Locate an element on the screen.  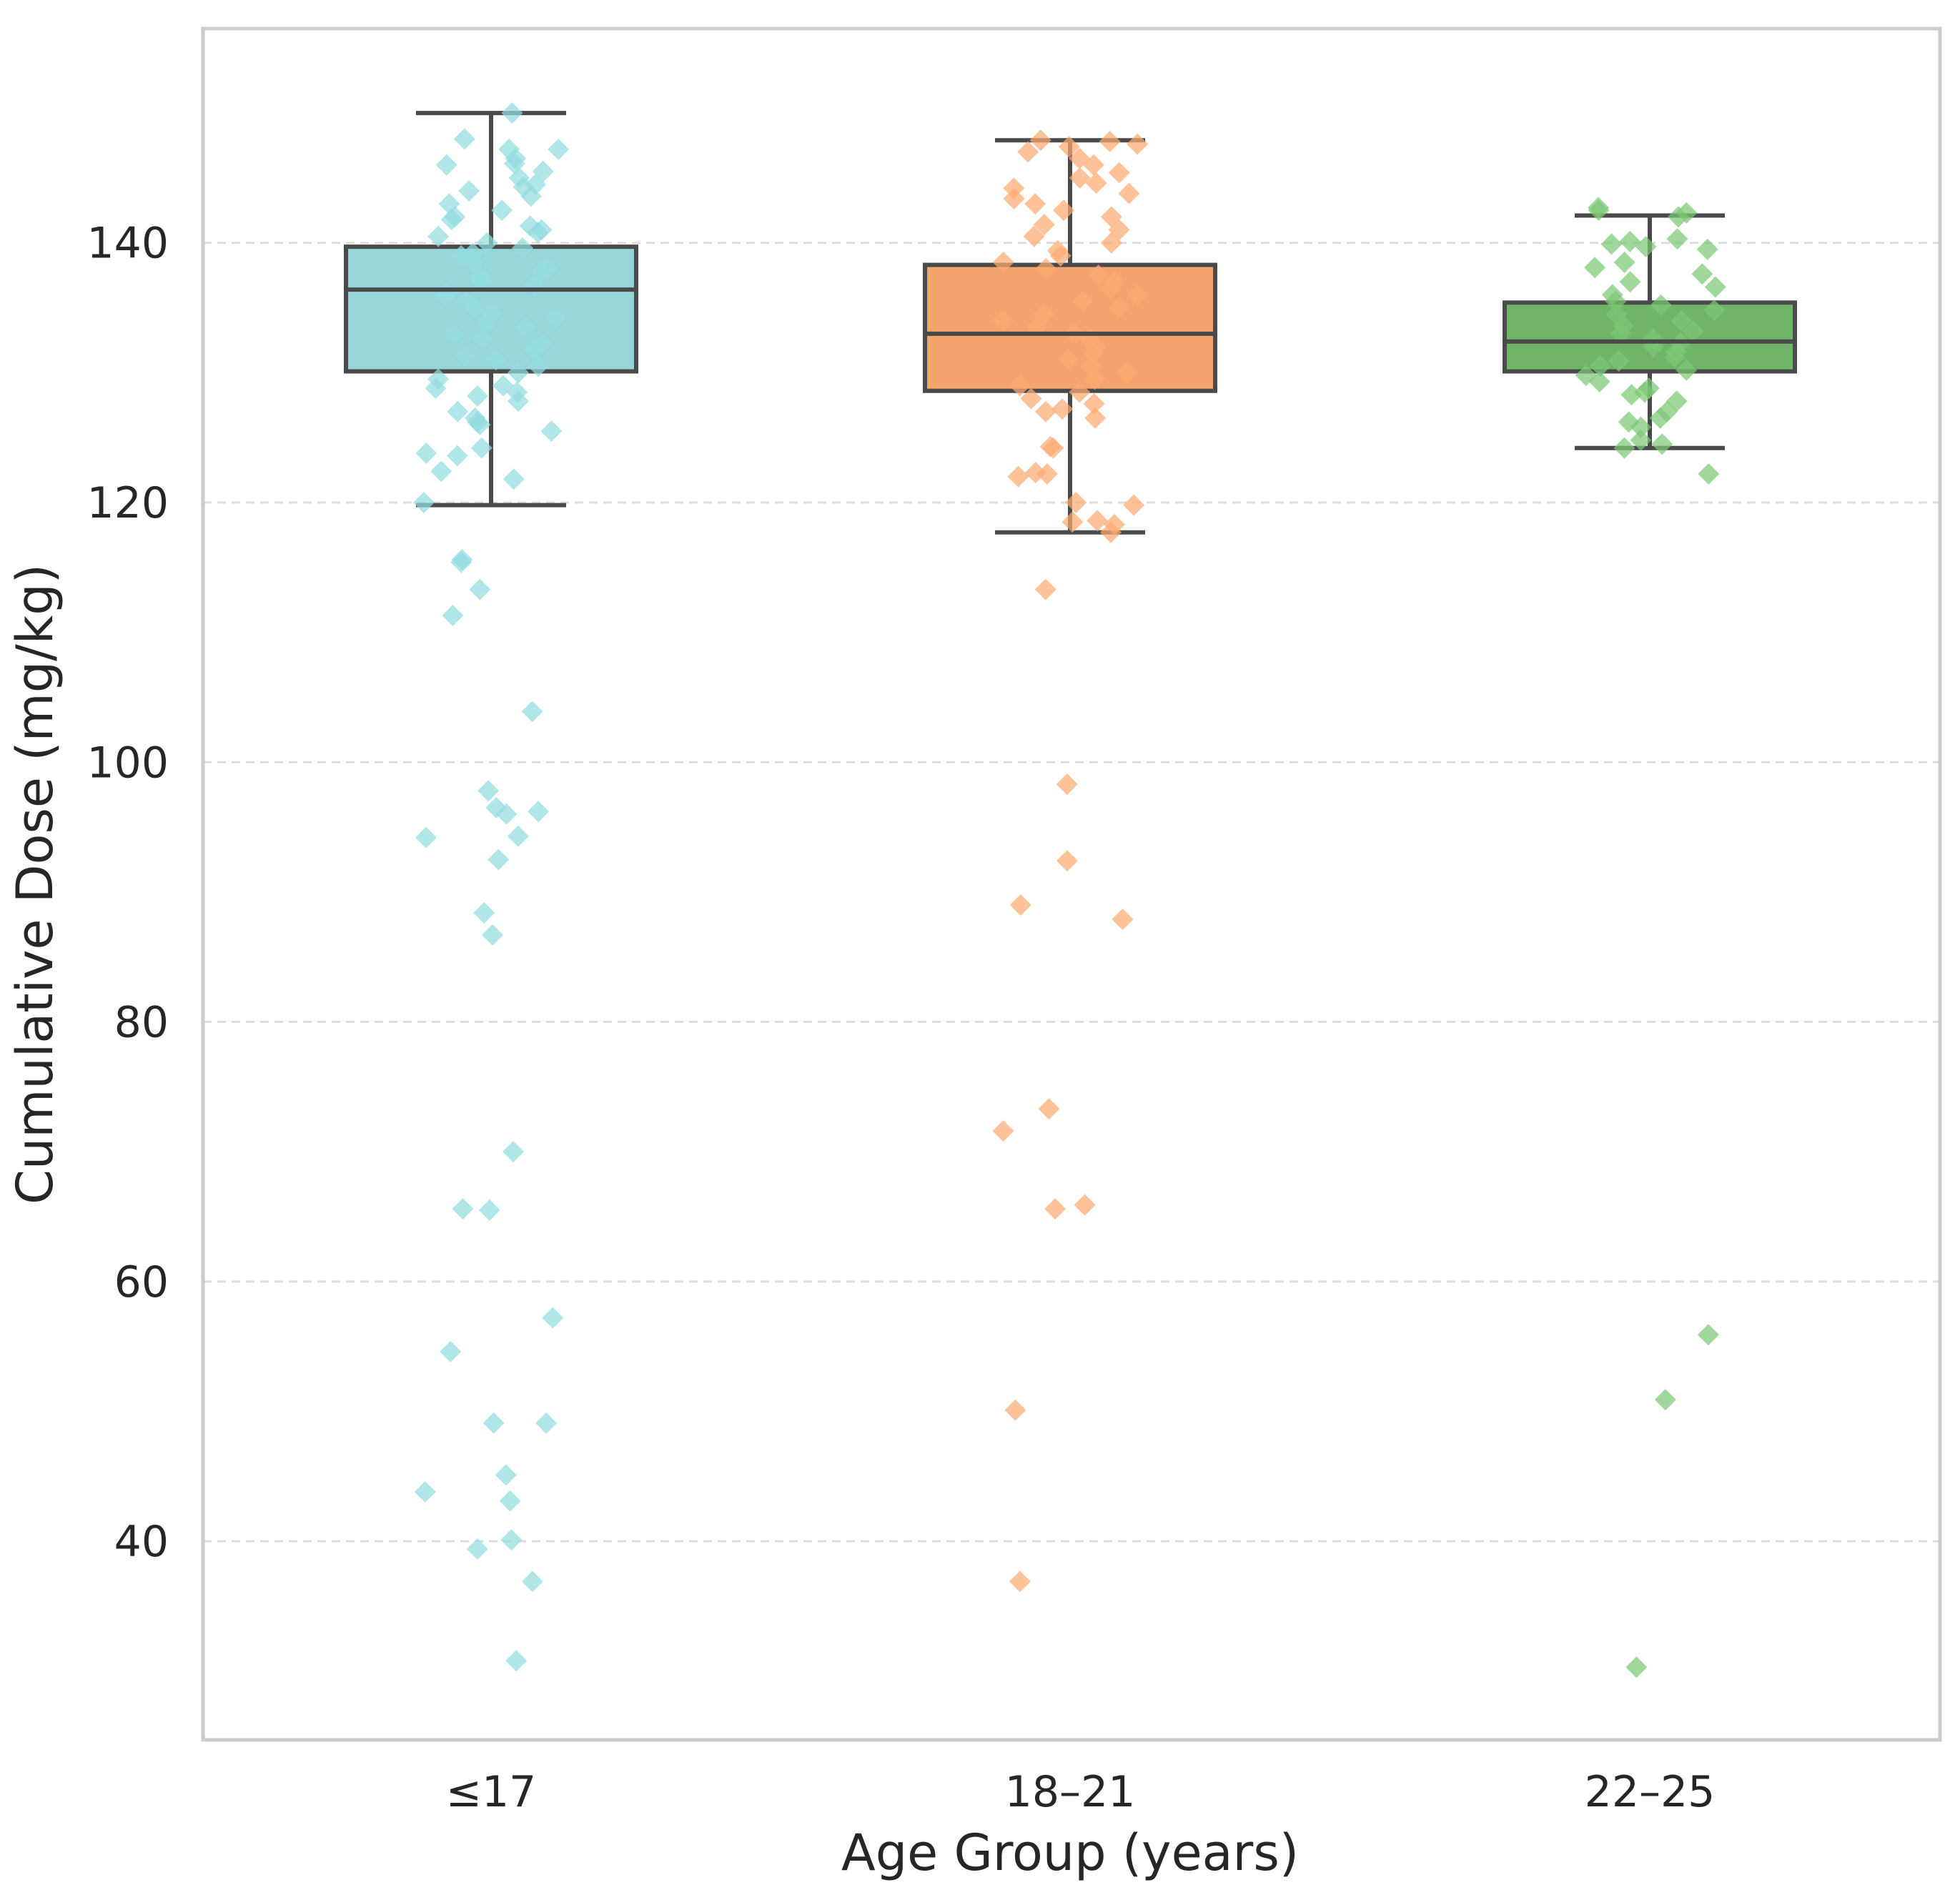
x-axis-title: Age Group (years) is located at coordinates (1070, 1853).